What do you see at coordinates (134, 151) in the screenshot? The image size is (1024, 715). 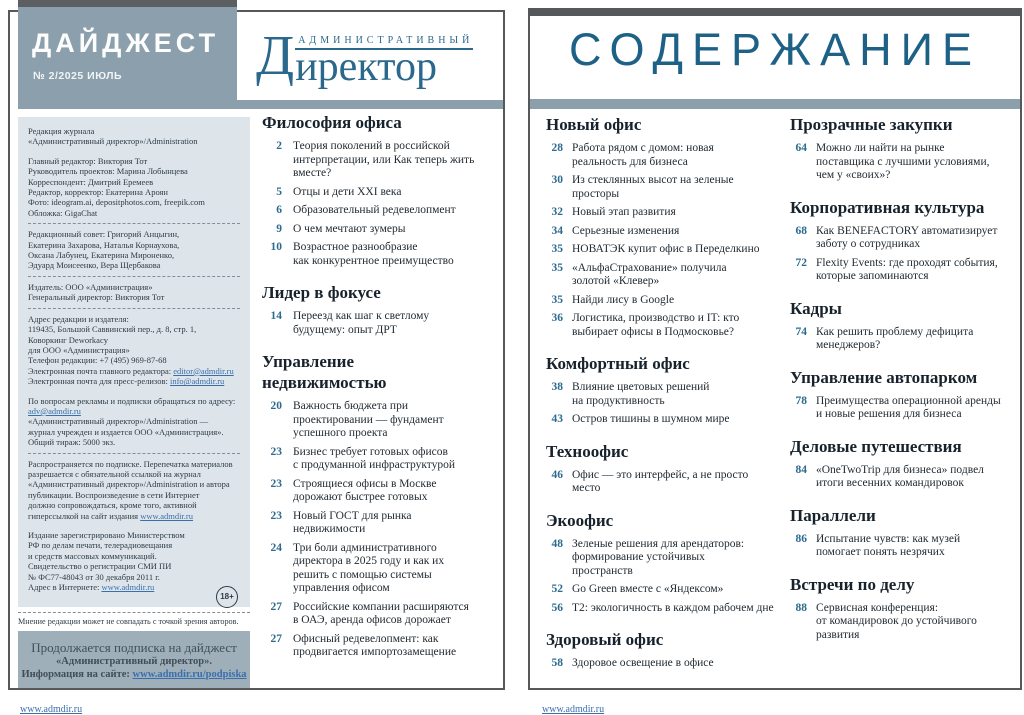 I see `spacer` at bounding box center [134, 151].